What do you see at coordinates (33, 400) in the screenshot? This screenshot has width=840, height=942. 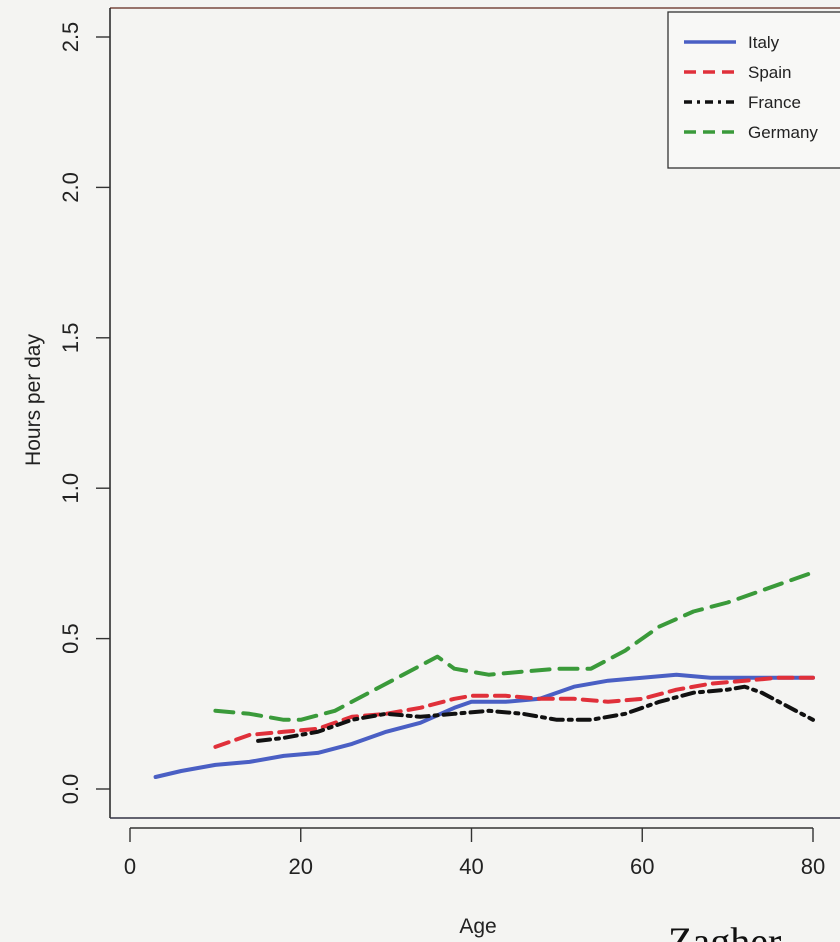 I see `y-axis-title: Hours per day` at bounding box center [33, 400].